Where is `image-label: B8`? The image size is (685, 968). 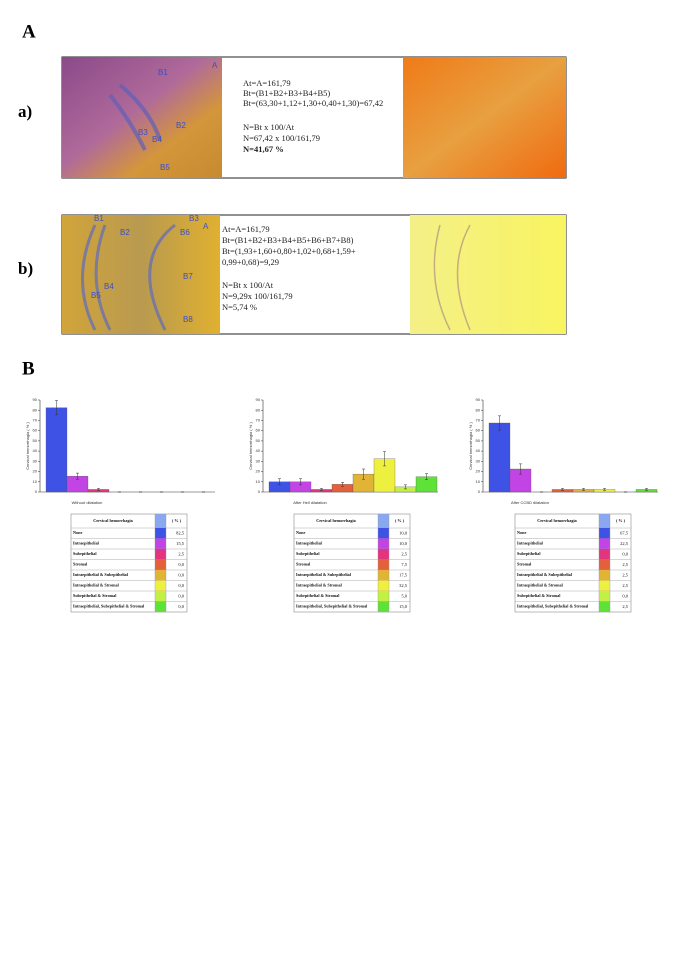
image-label: B8 is located at coordinates (188, 319).